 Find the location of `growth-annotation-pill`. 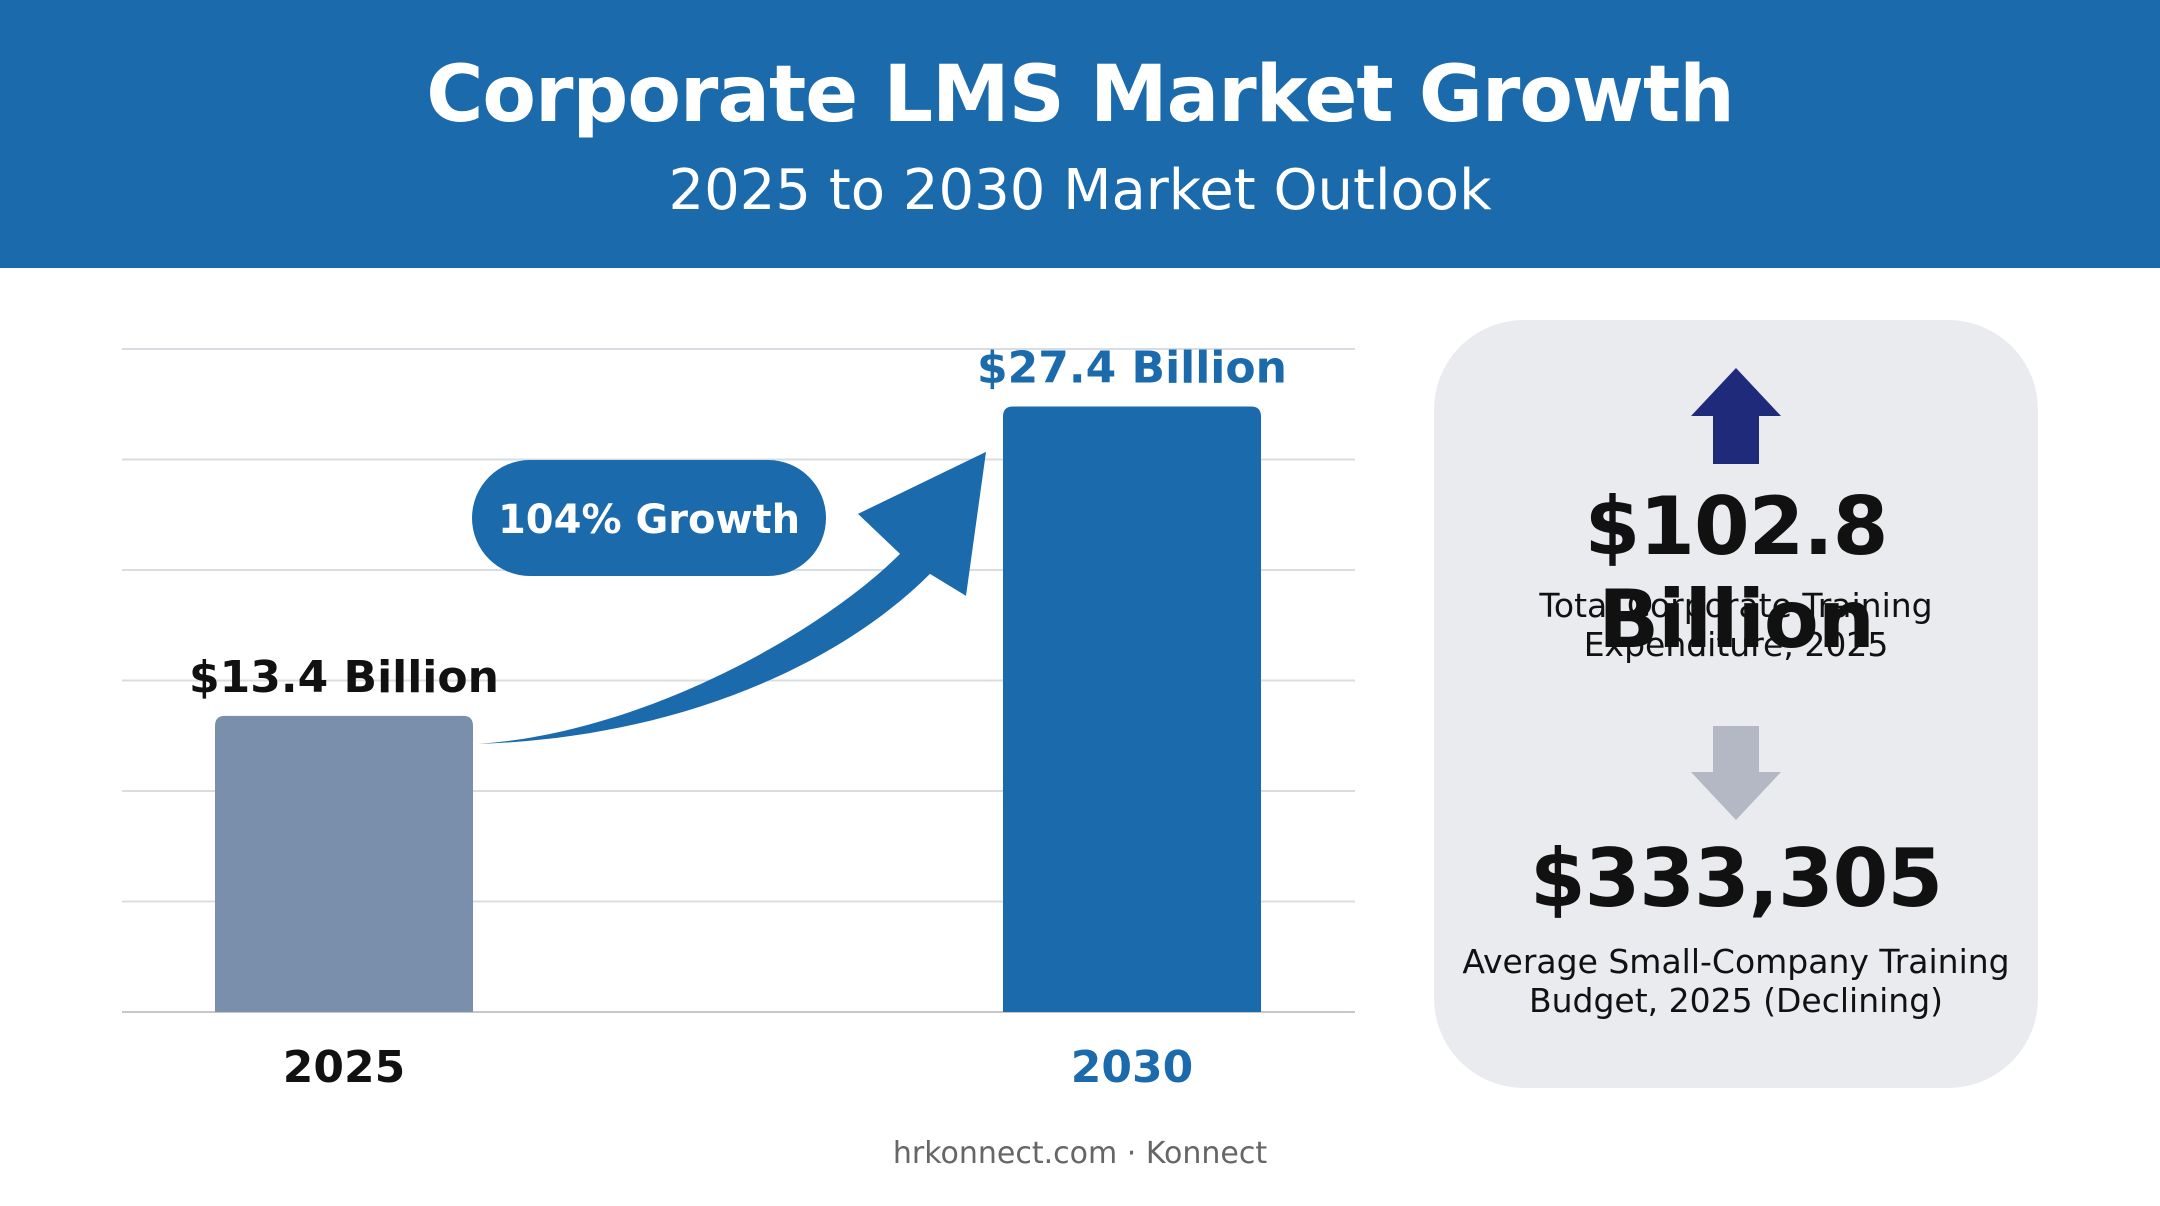

growth-annotation-pill is located at coordinates (649, 518).